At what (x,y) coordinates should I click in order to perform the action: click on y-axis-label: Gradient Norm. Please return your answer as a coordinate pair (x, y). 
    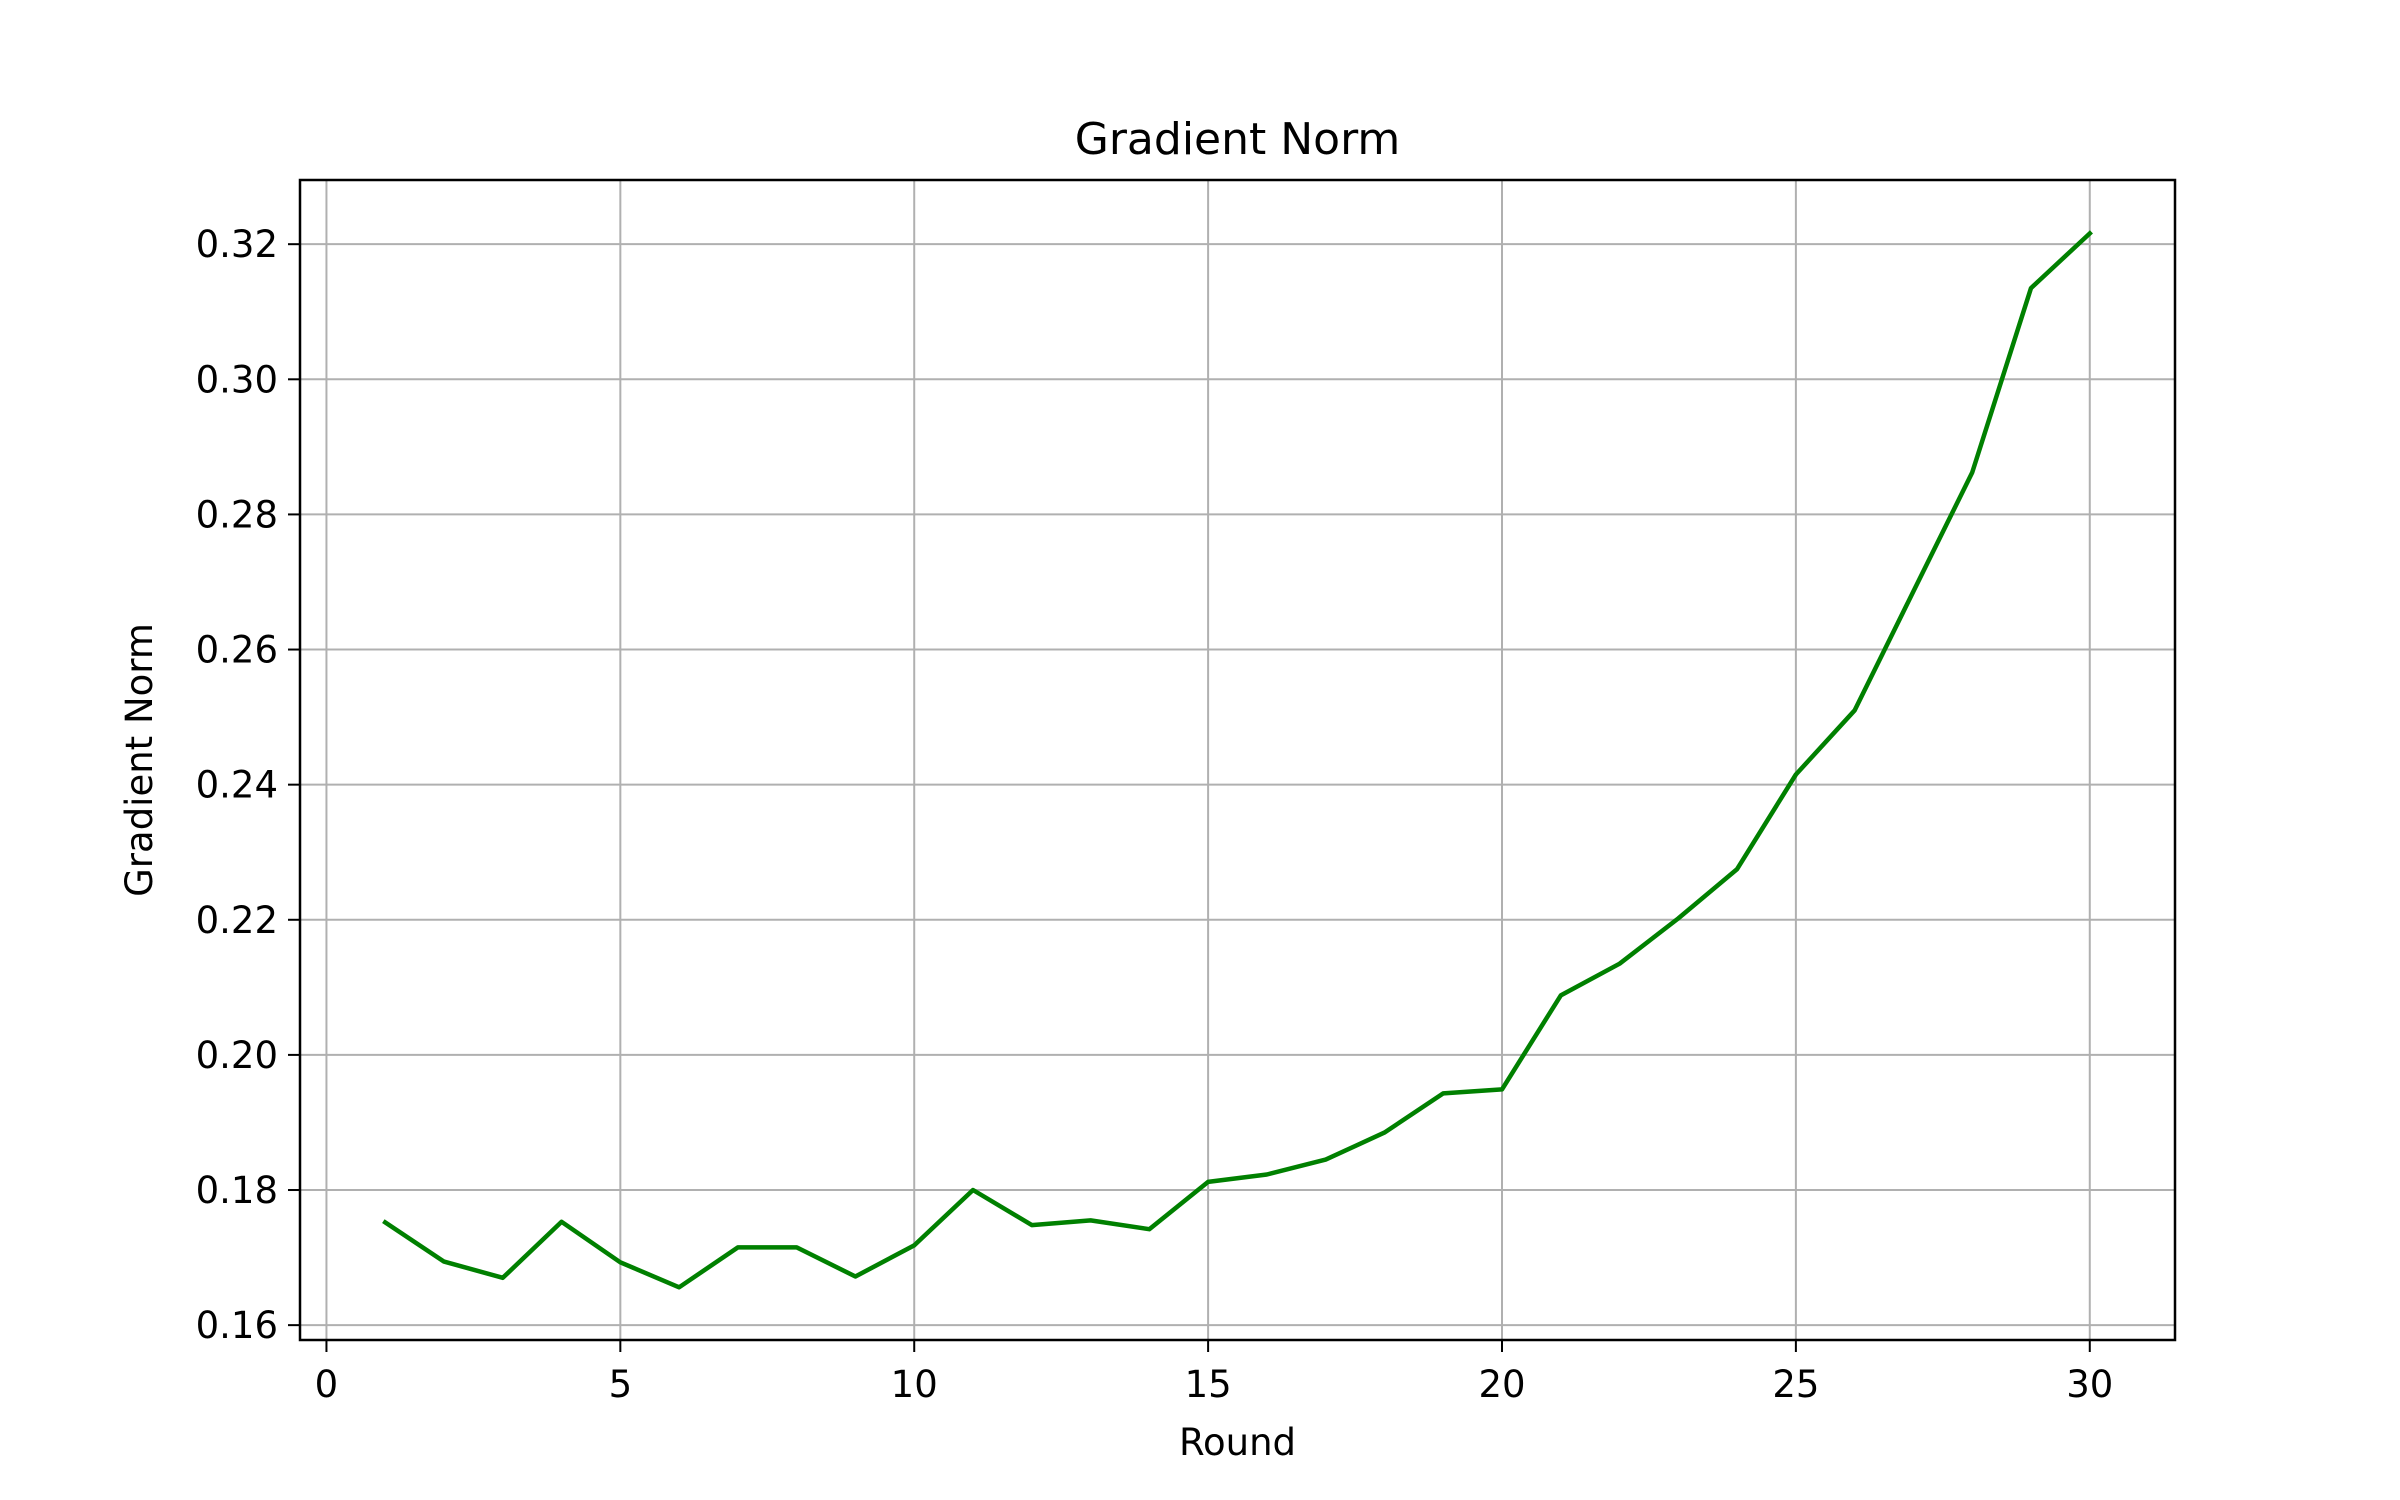
    Looking at the image, I should click on (139, 760).